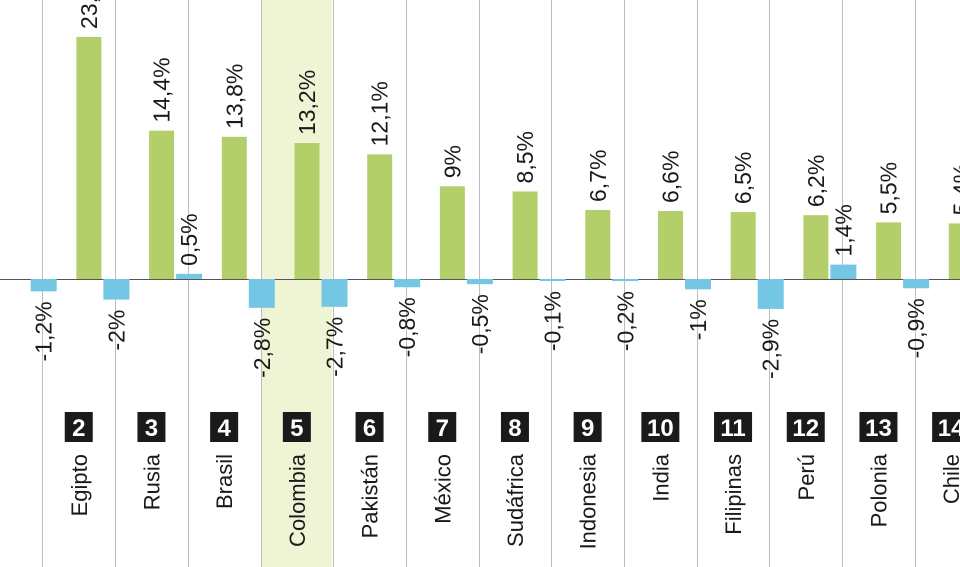 The image size is (960, 567). I want to click on value-label-blue: -0,2%, so click(625, 321).